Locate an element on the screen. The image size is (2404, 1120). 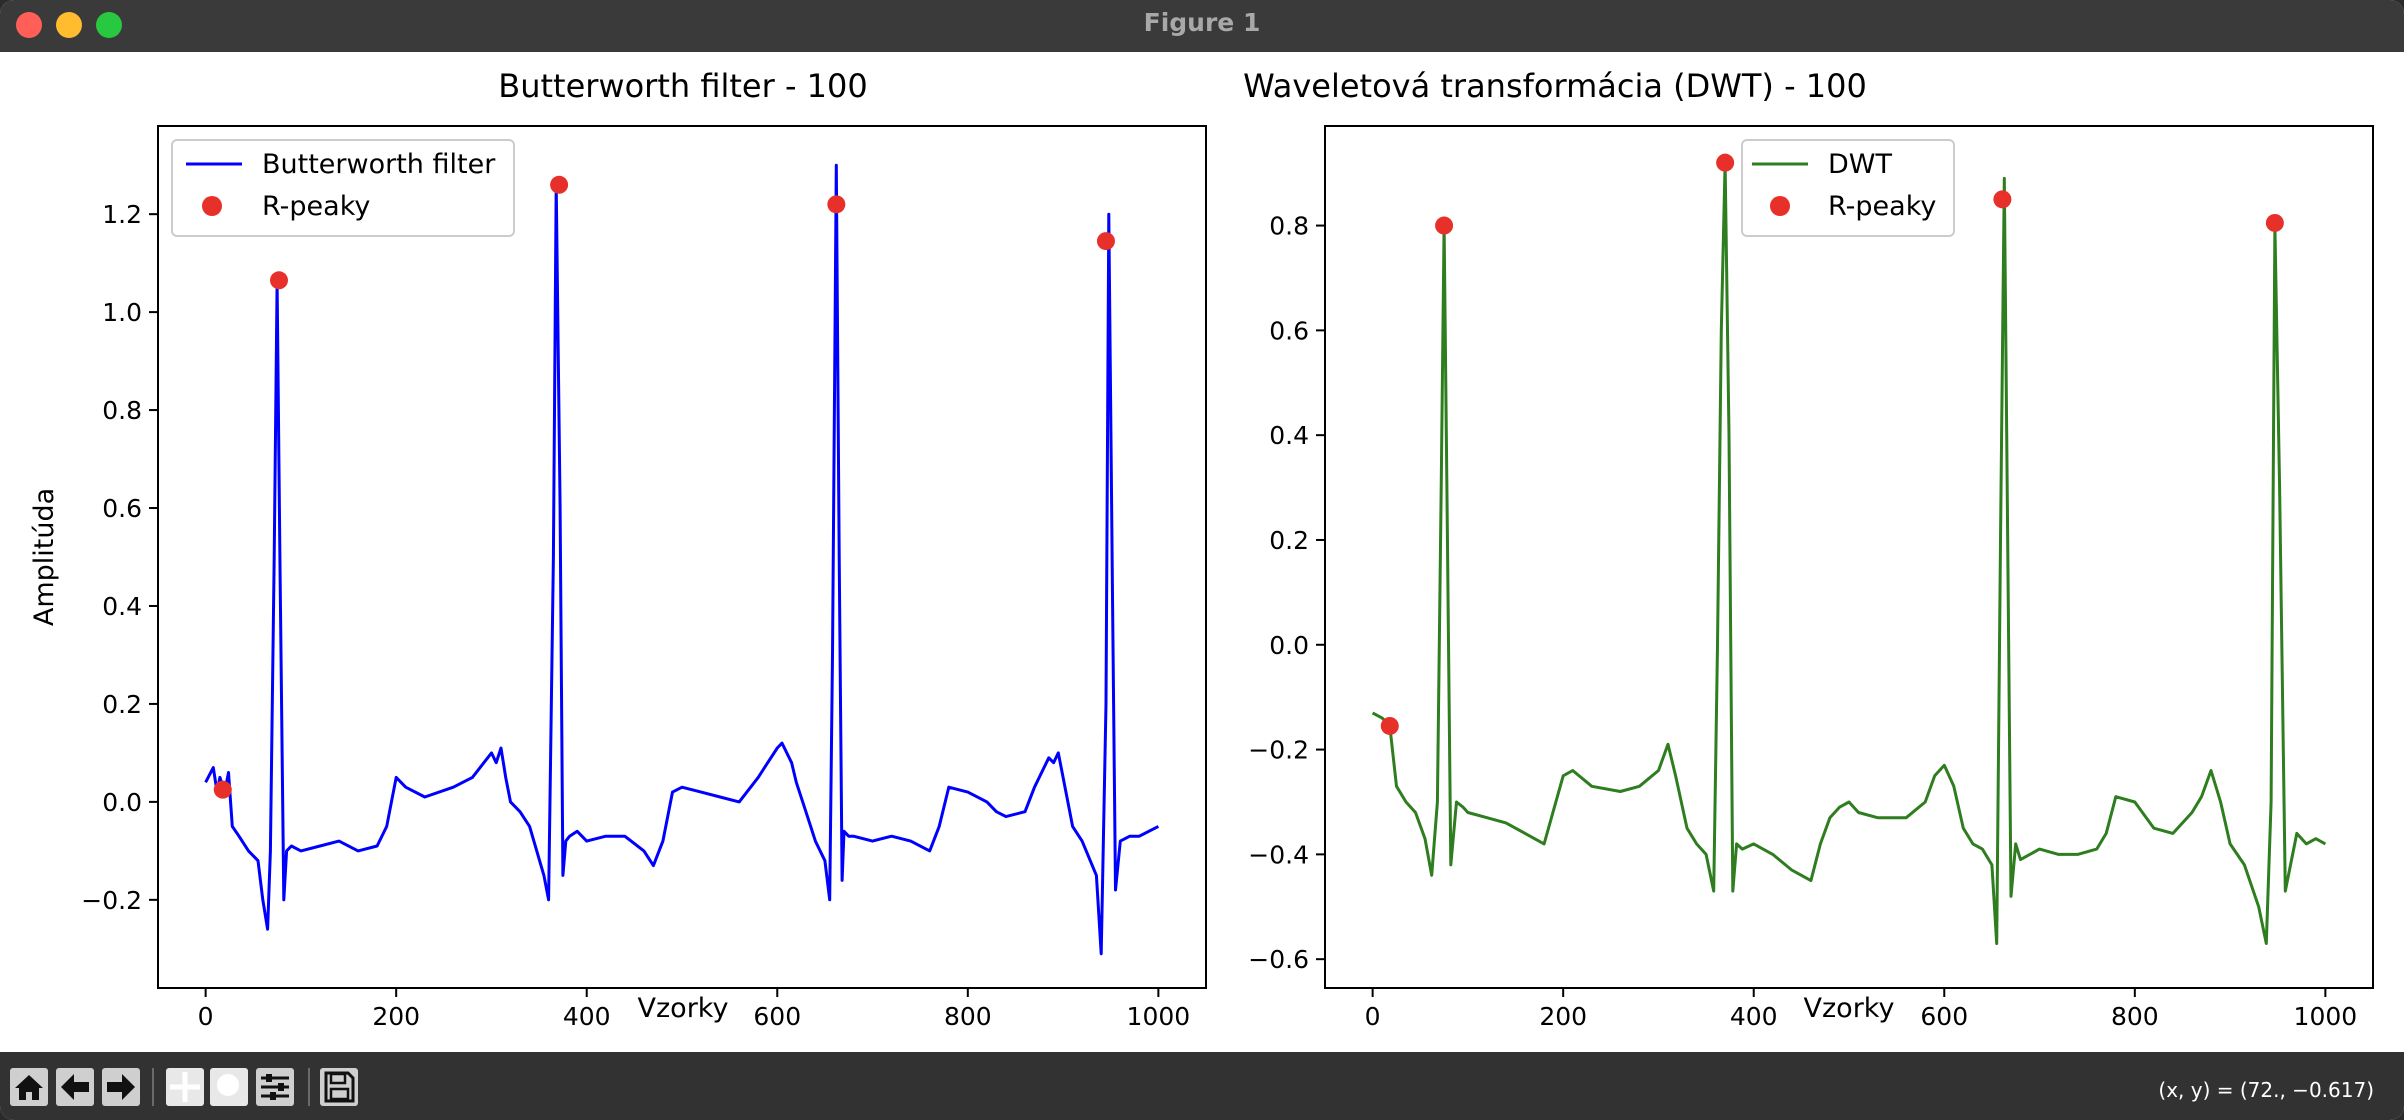
title-bar: Figure 1 is located at coordinates (1202, 26).